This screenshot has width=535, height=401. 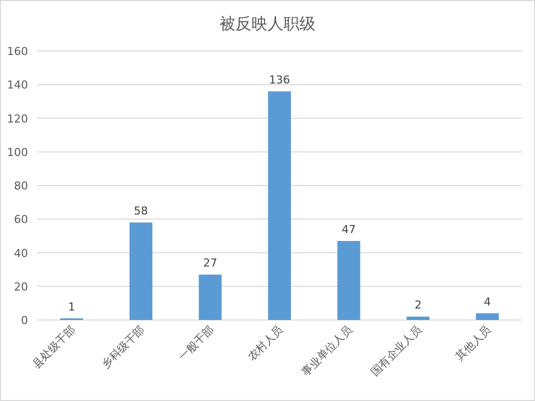 What do you see at coordinates (327, 350) in the screenshot?
I see `x-tick-label: 事业单位人员` at bounding box center [327, 350].